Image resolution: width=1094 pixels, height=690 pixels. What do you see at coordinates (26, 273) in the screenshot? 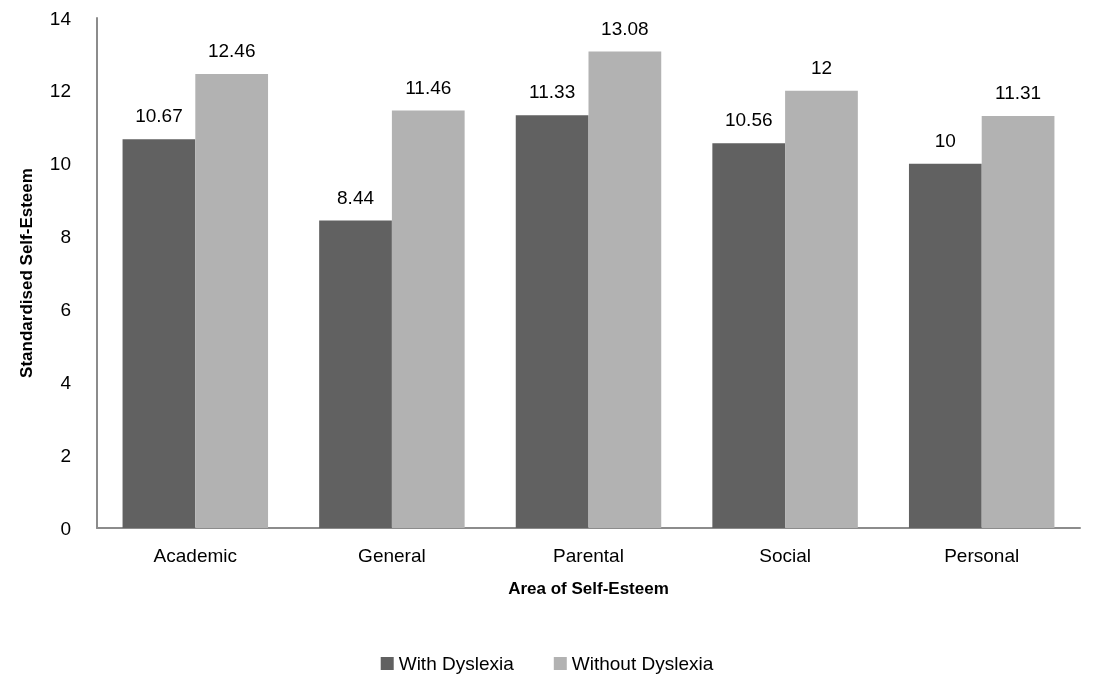
I see `y-axis-title: Standardised Self-Esteem` at bounding box center [26, 273].